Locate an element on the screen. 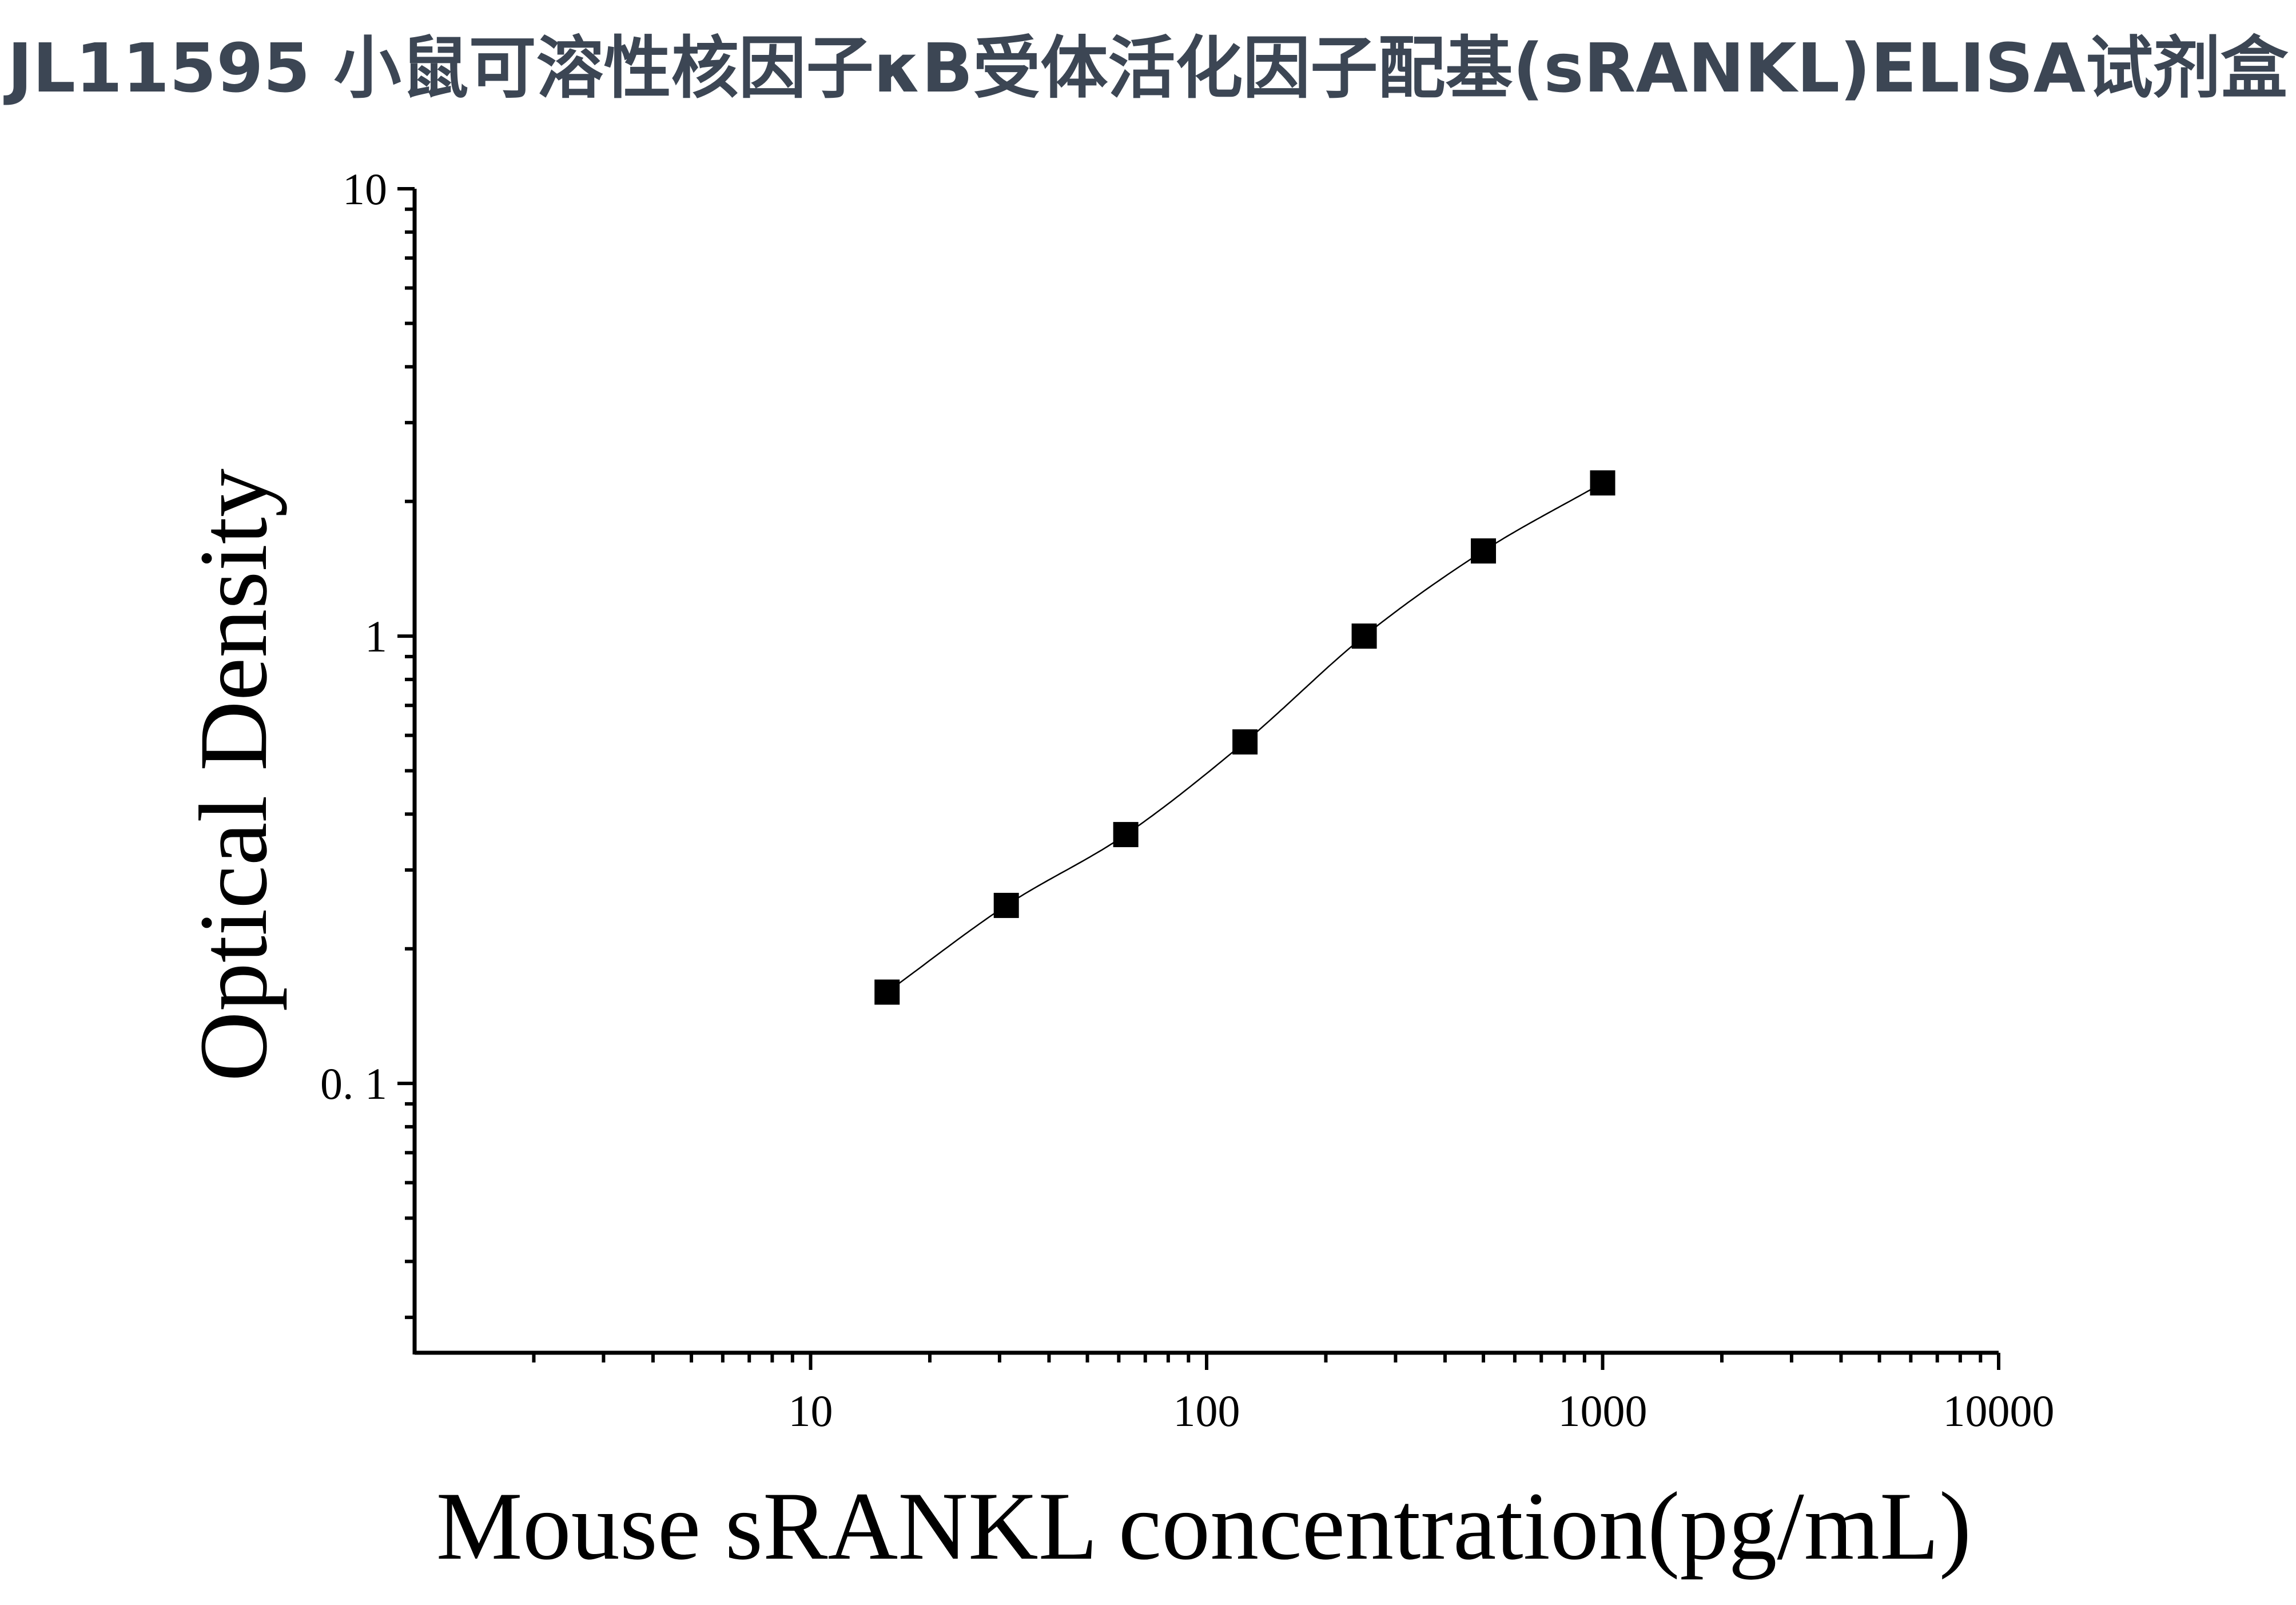 Image resolution: width=2296 pixels, height=1605 pixels. data-points is located at coordinates (1244, 737).